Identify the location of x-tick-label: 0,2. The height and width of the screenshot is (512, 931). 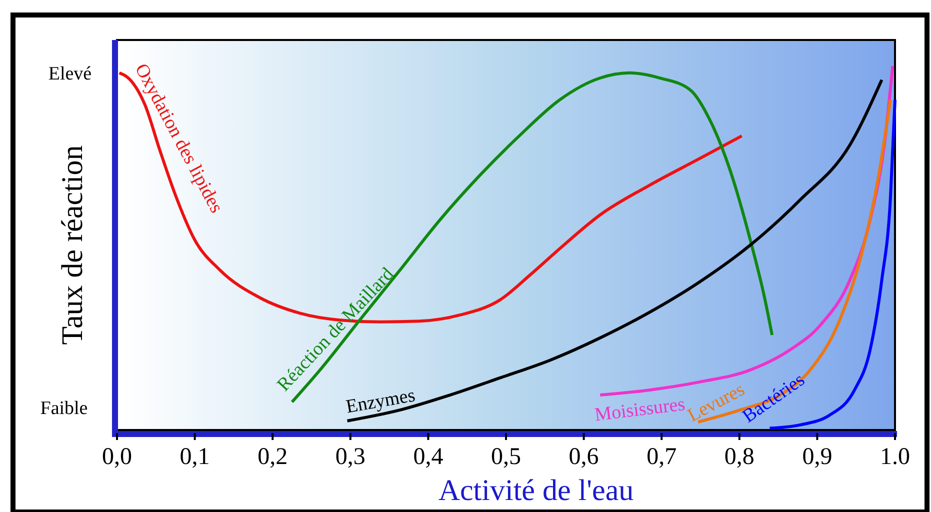
(273, 457).